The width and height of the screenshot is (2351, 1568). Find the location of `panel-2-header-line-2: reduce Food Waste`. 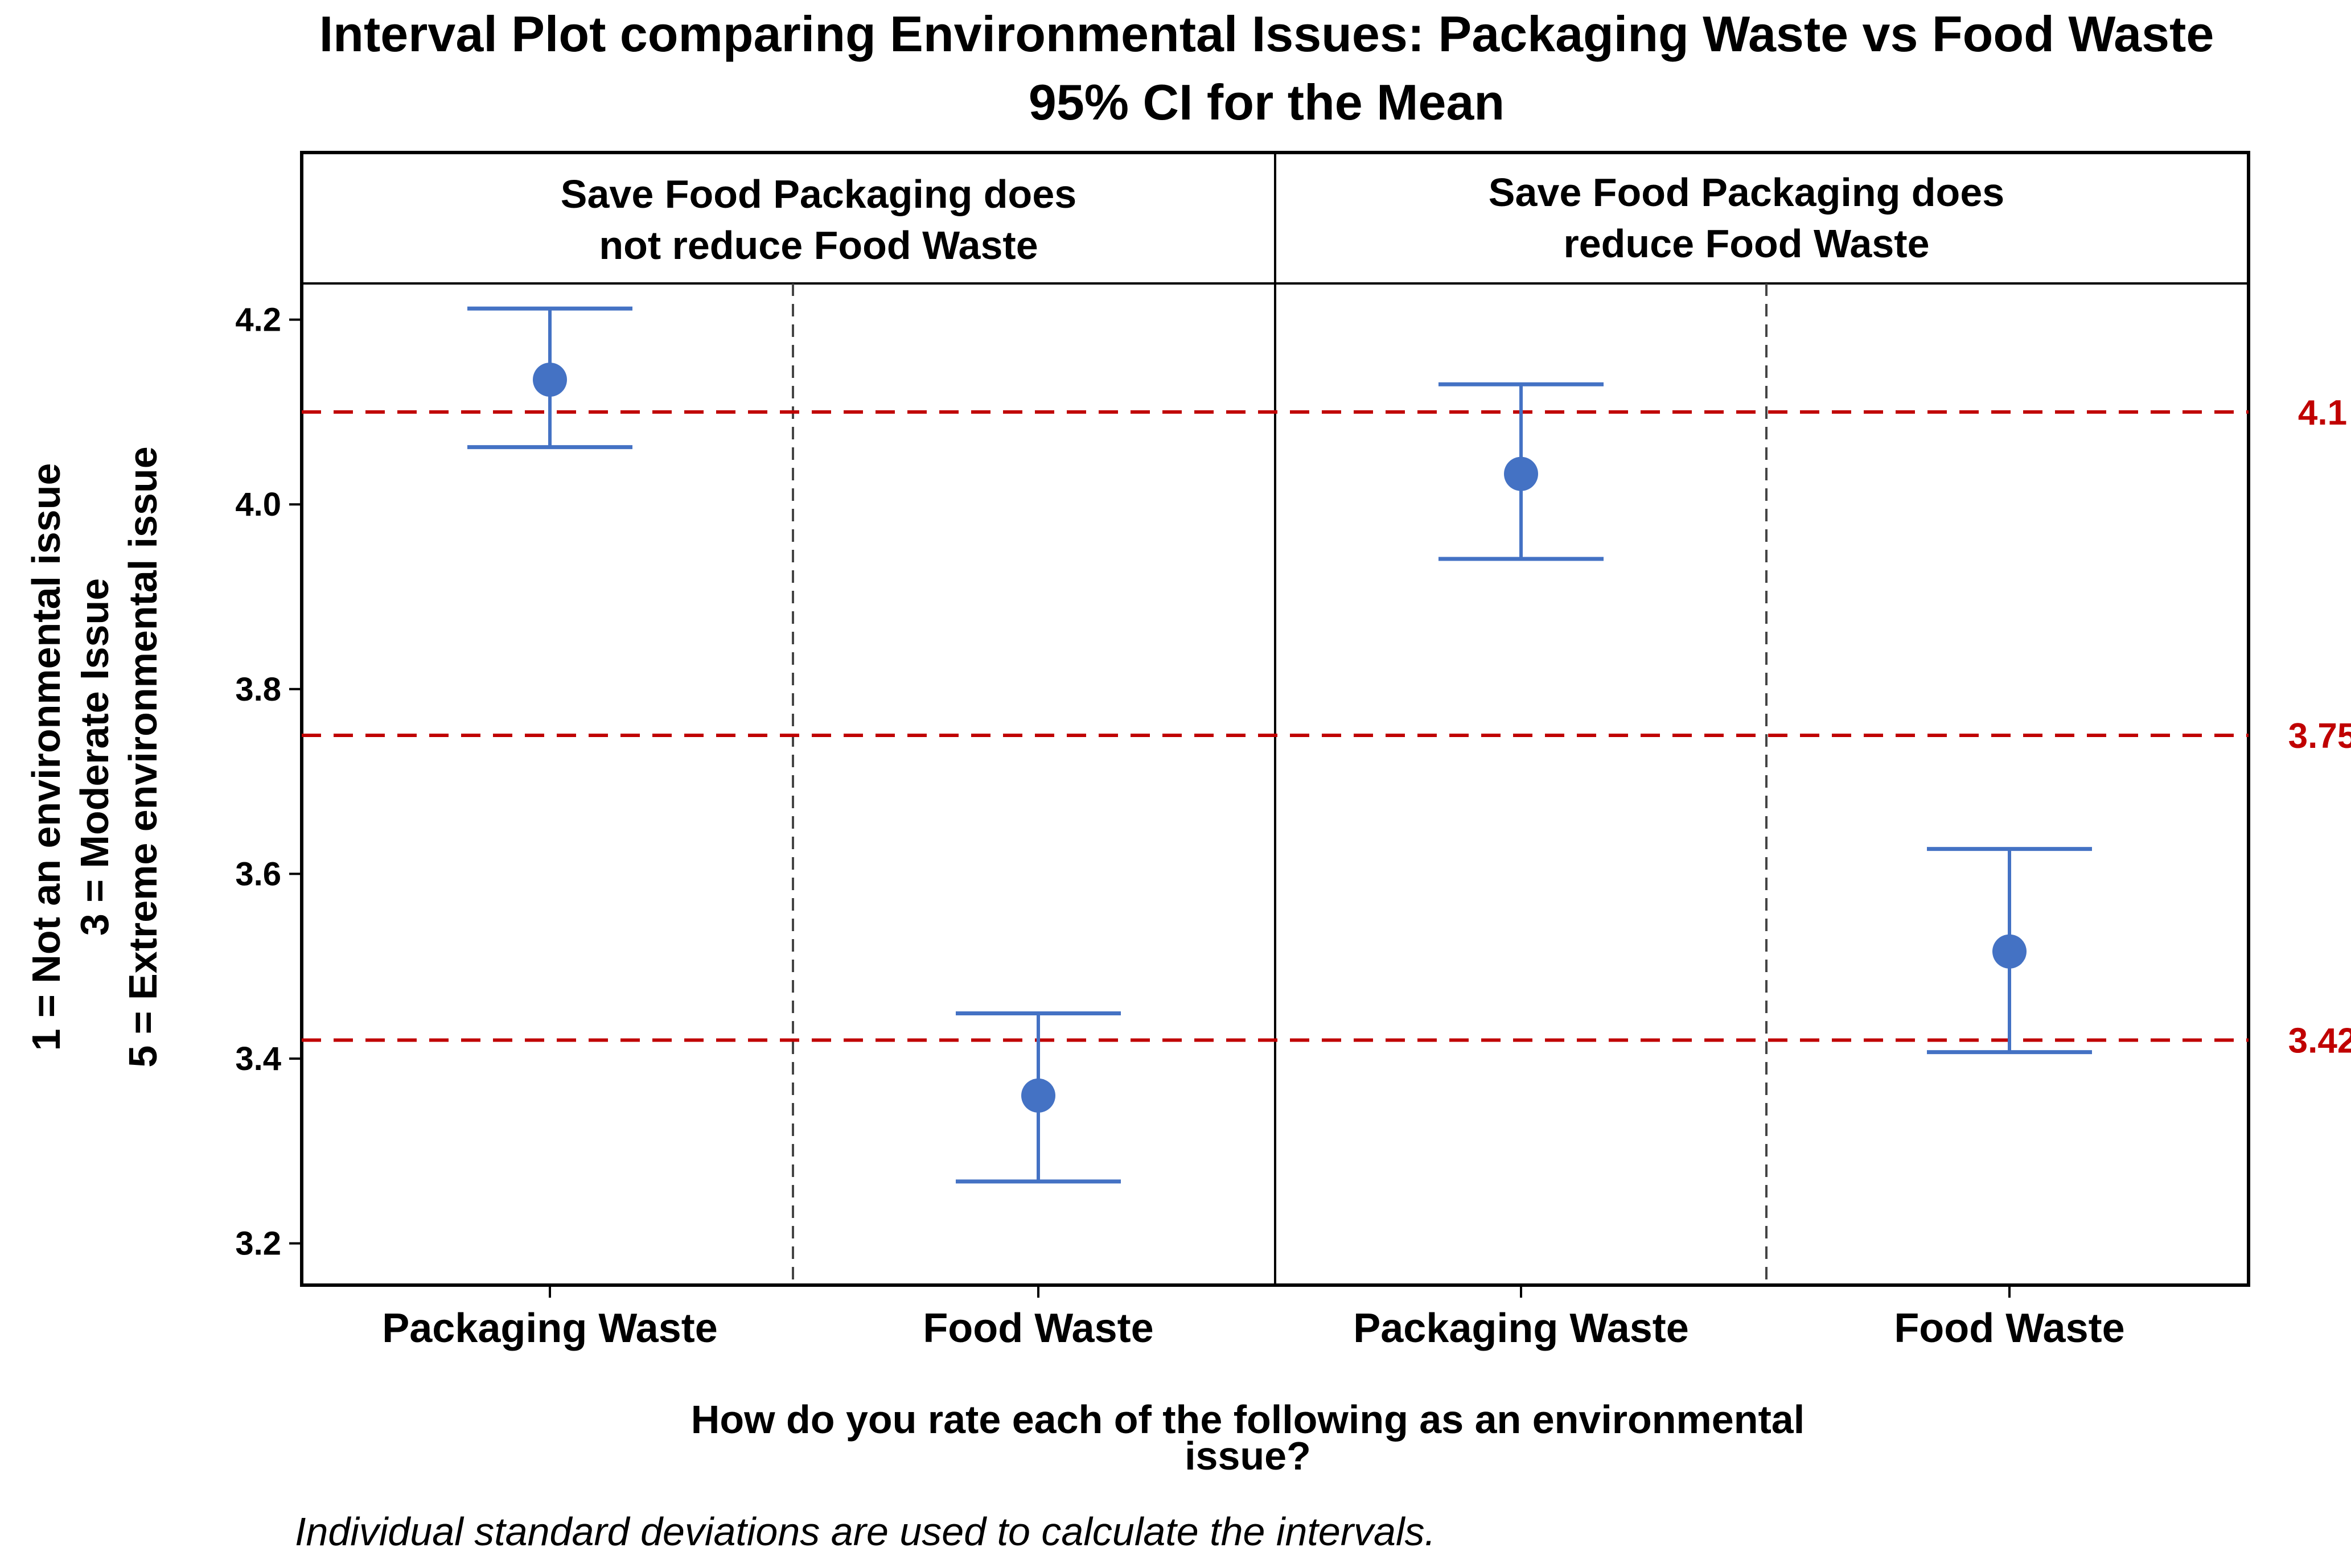

panel-2-header-line-2: reduce Food Waste is located at coordinates (1746, 244).